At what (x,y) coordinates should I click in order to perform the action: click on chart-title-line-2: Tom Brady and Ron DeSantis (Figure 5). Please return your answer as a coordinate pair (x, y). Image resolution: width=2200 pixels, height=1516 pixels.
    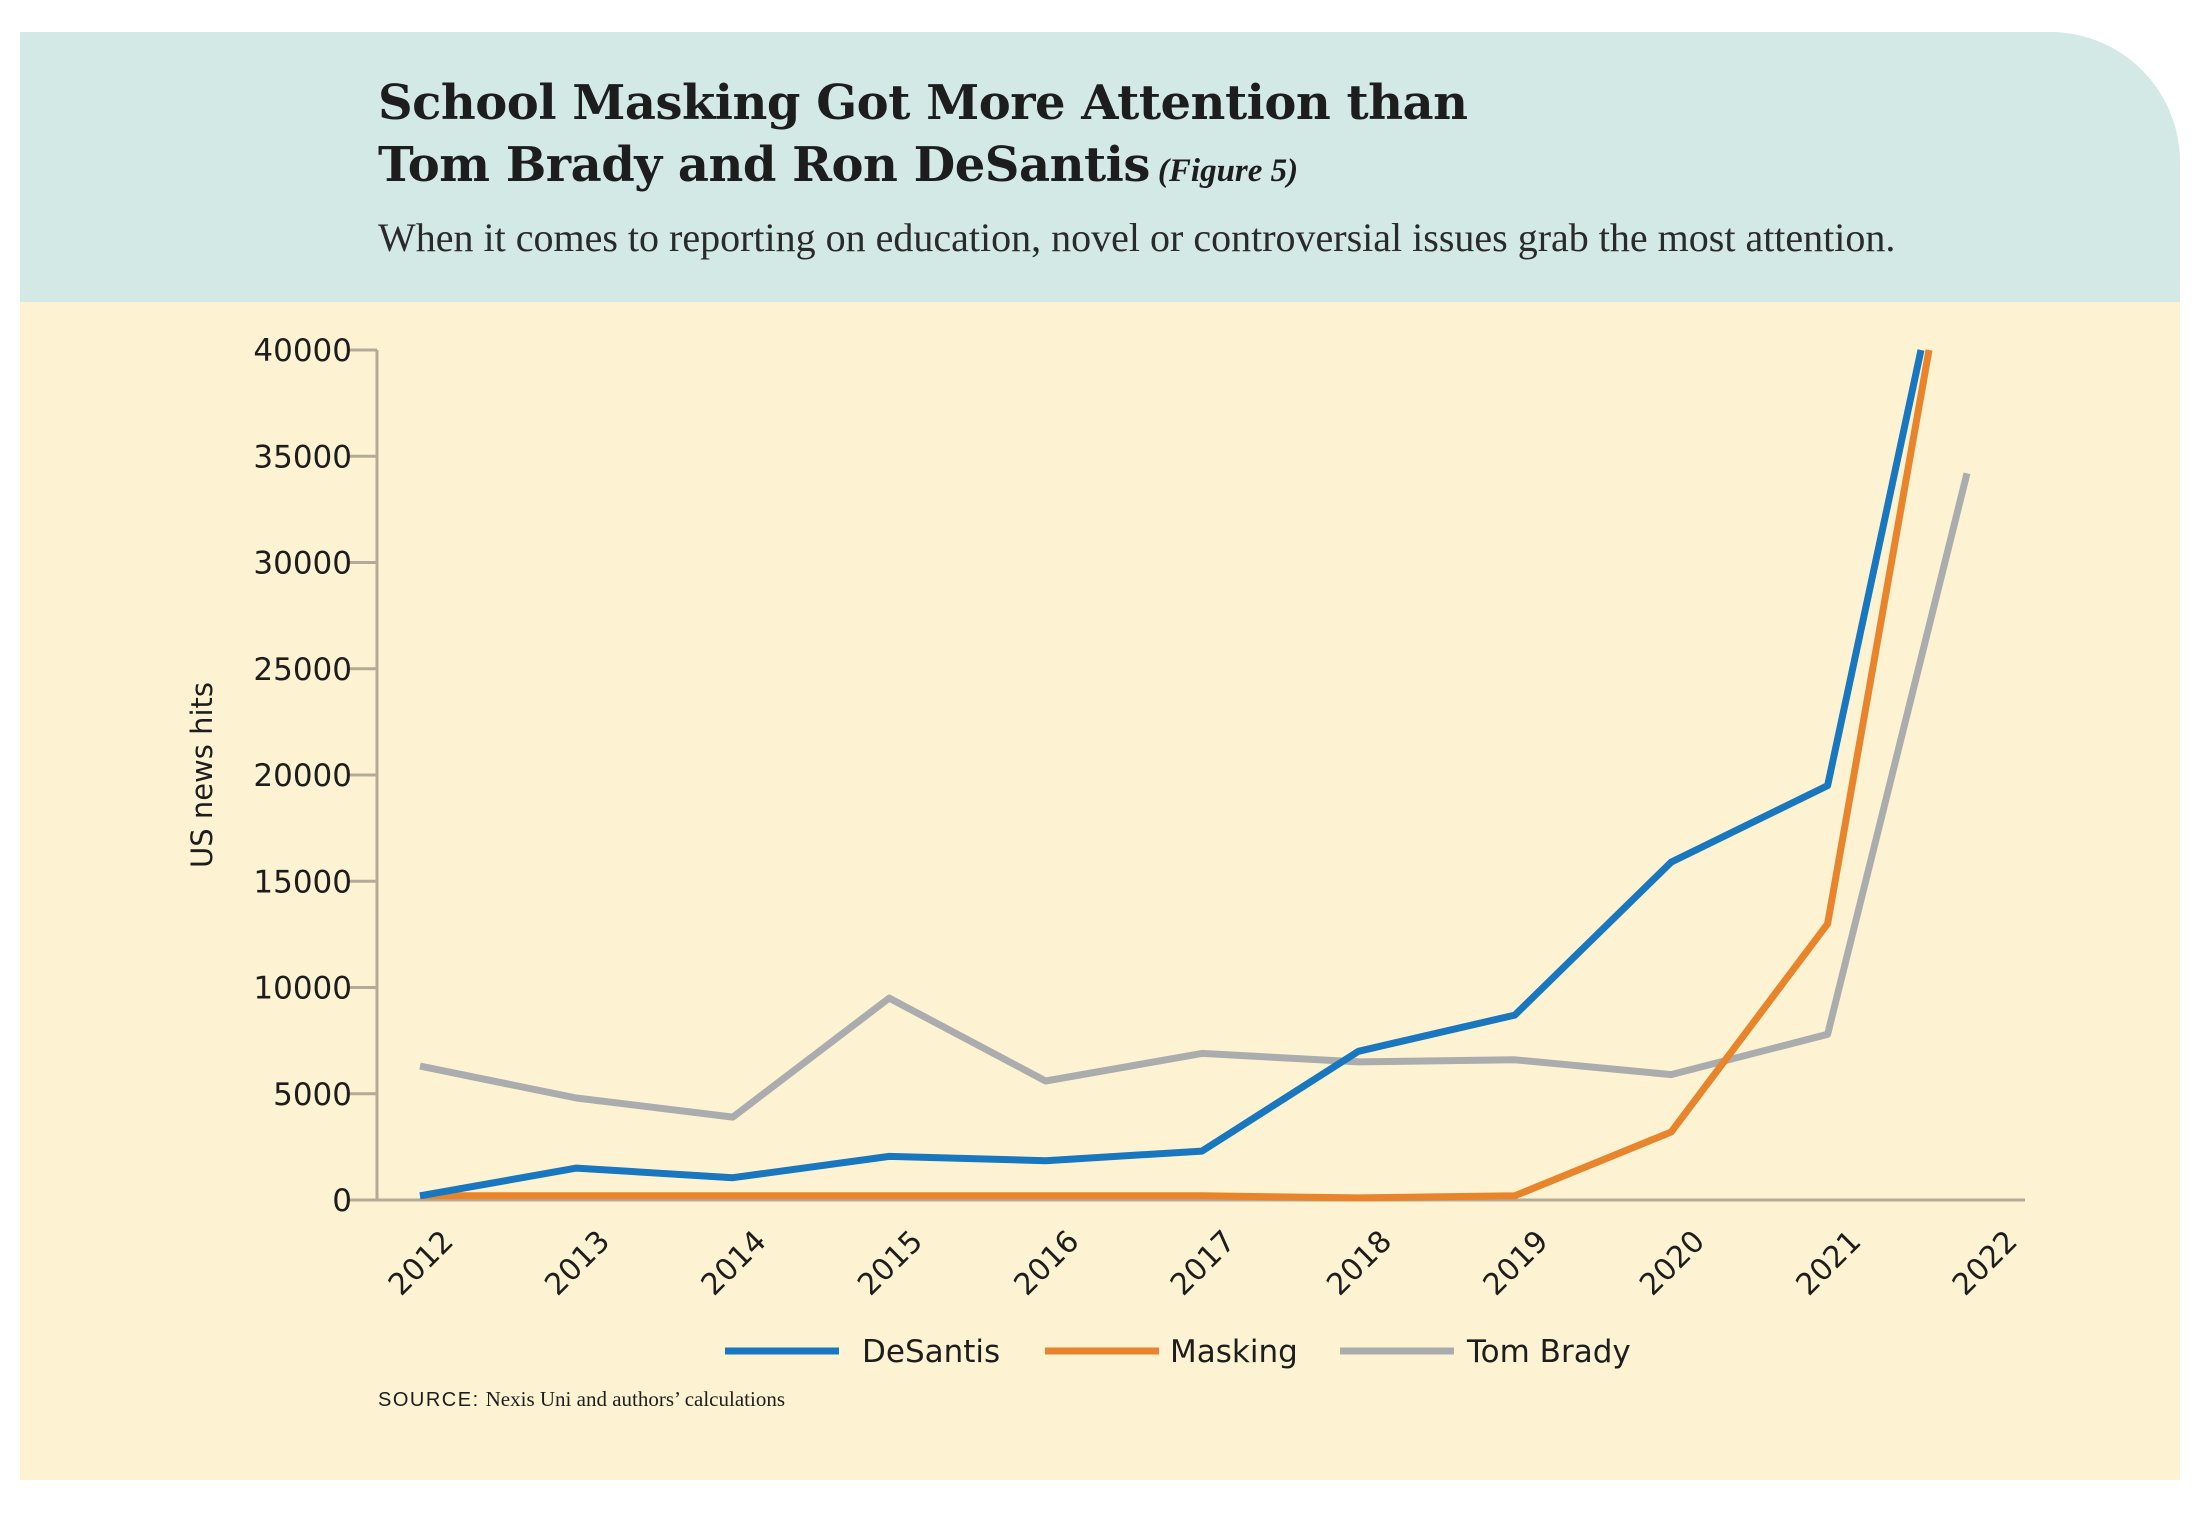
    Looking at the image, I should click on (923, 168).